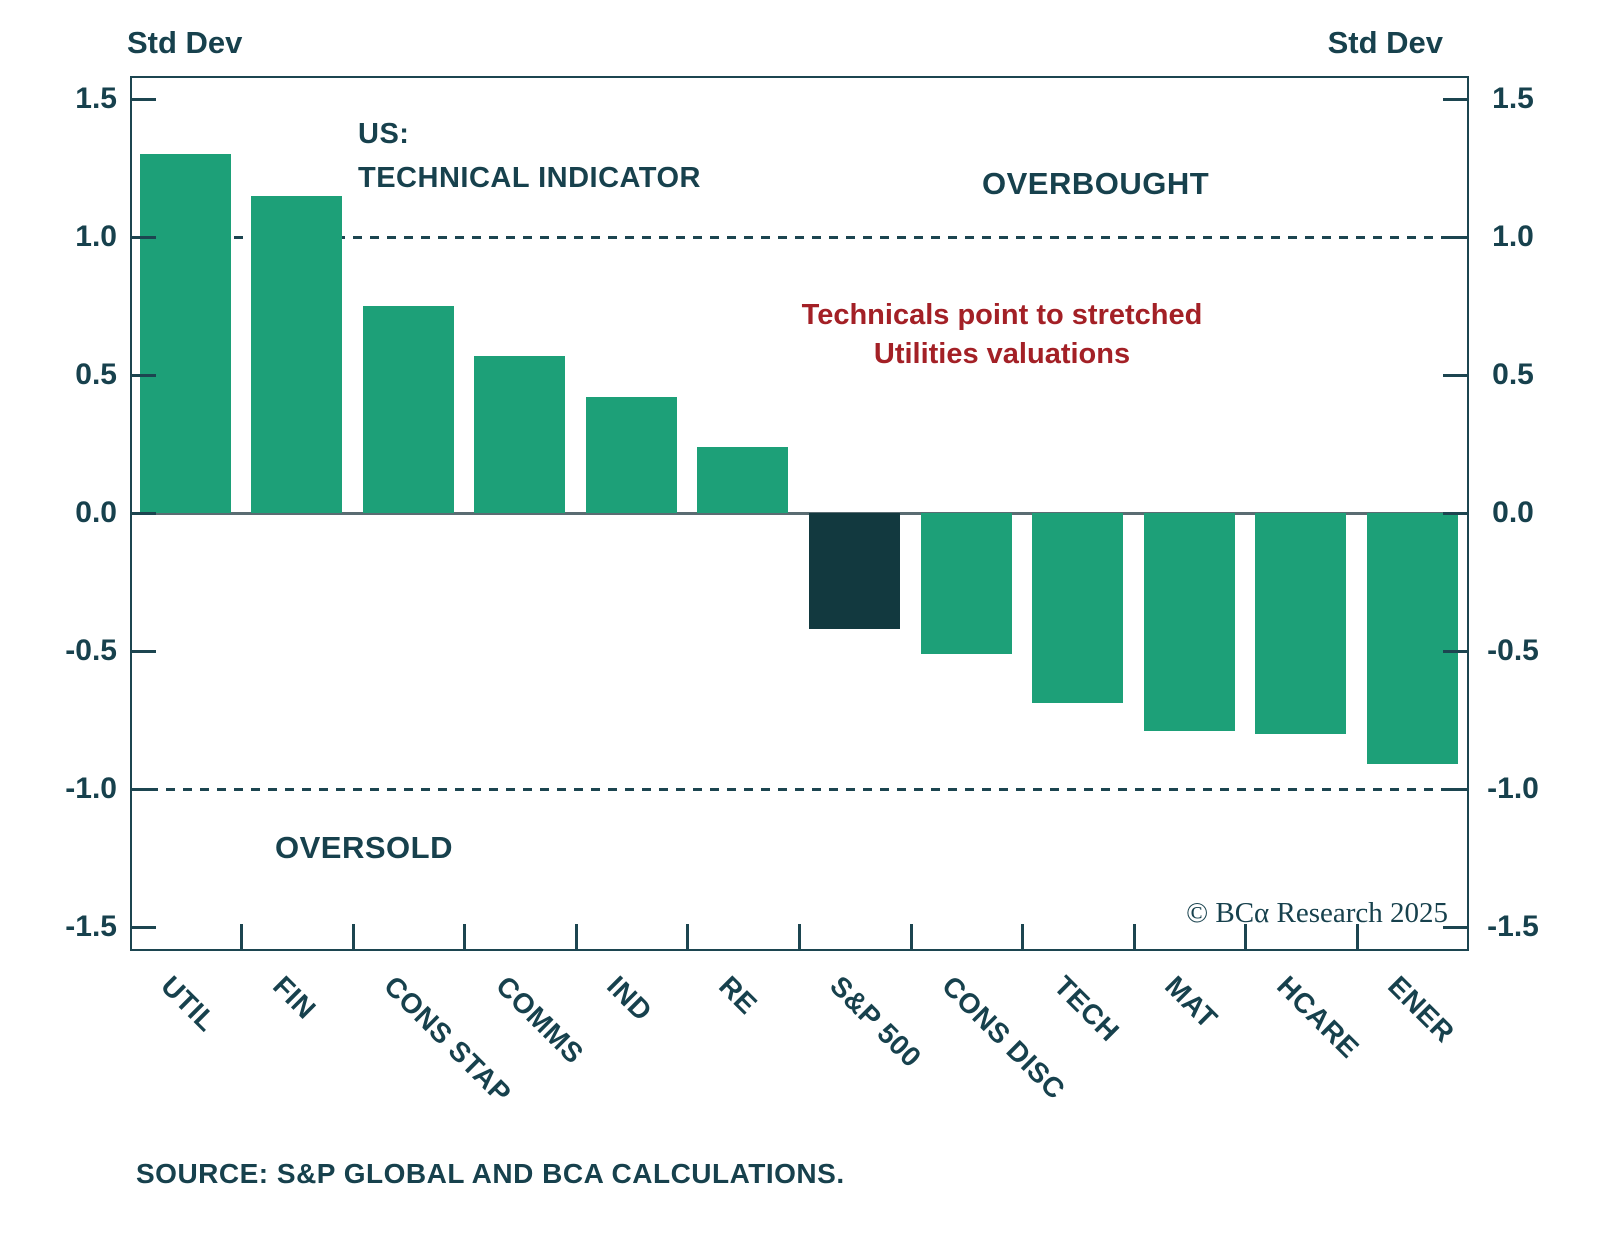 The image size is (1600, 1235). What do you see at coordinates (294, 997) in the screenshot?
I see `x-label-fin: FIN` at bounding box center [294, 997].